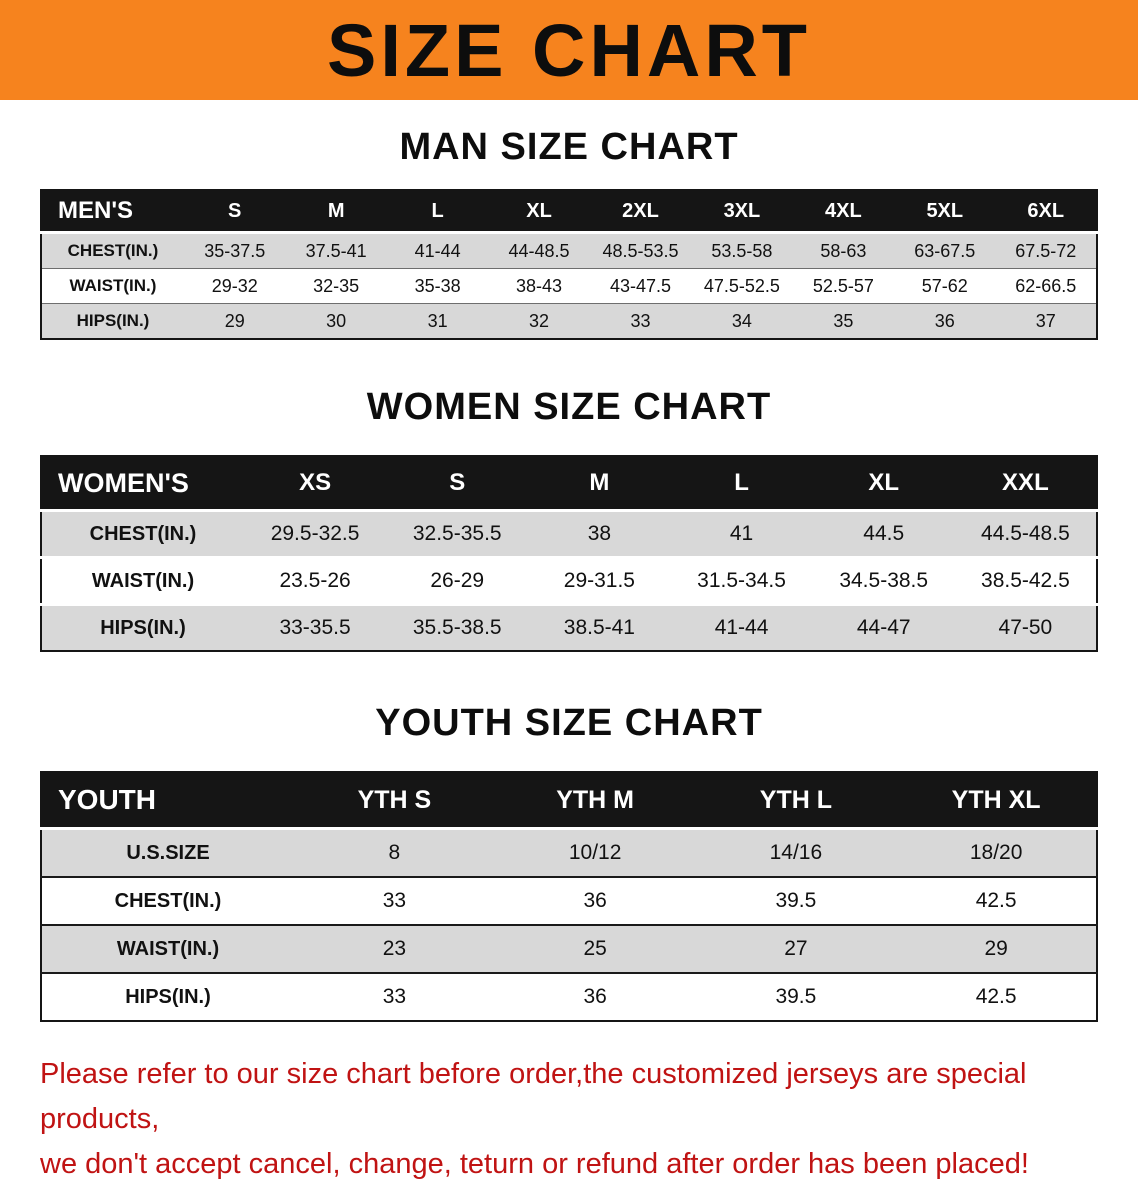 This screenshot has height=1187, width=1138. Describe the element at coordinates (996, 801) in the screenshot. I see `column-header: YTH XL` at that location.